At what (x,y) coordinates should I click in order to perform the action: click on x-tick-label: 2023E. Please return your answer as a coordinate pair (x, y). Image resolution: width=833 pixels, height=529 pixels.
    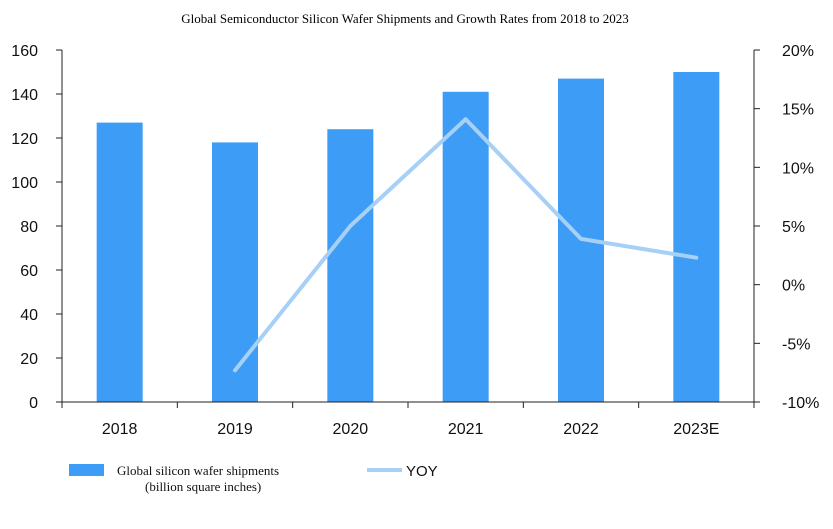
    Looking at the image, I should click on (696, 429).